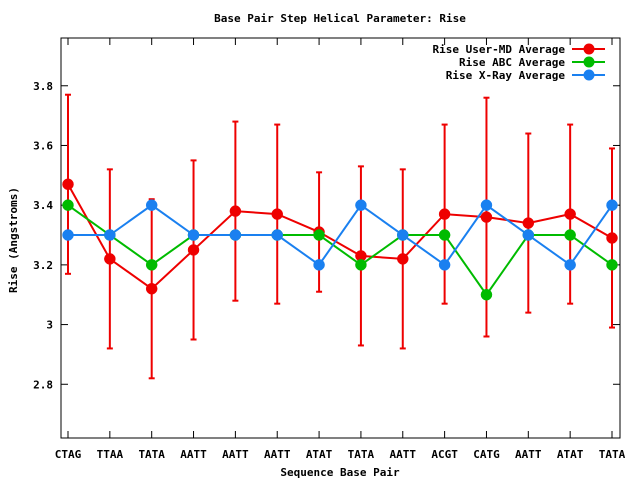  Describe the element at coordinates (43, 205) in the screenshot. I see `y-tick-label: 3.4` at that location.